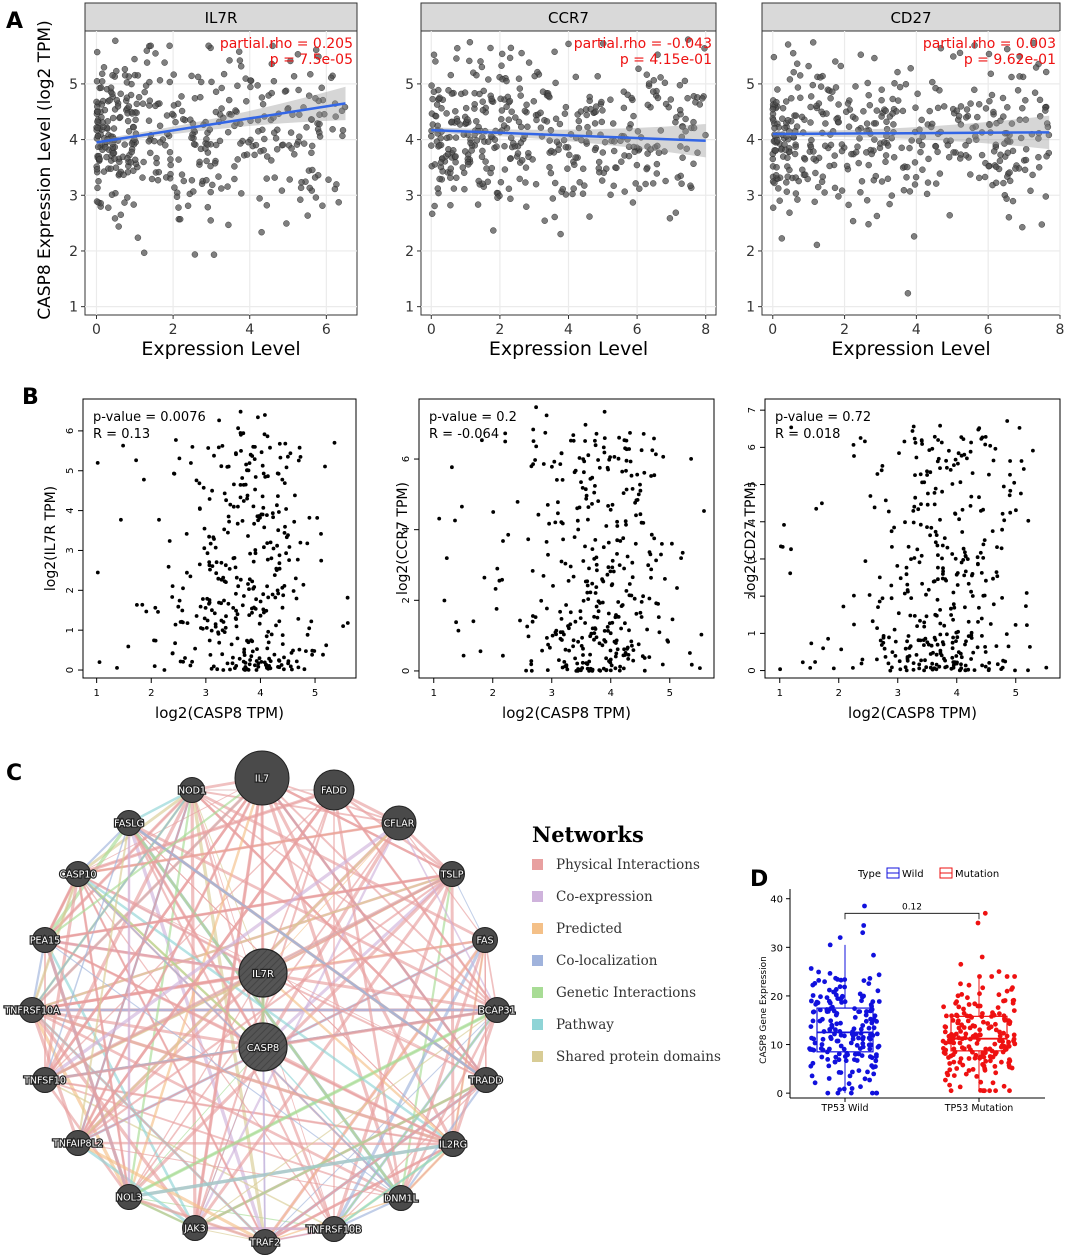 The image size is (1065, 1259). I want to click on scatter-points, so click(222, 540).